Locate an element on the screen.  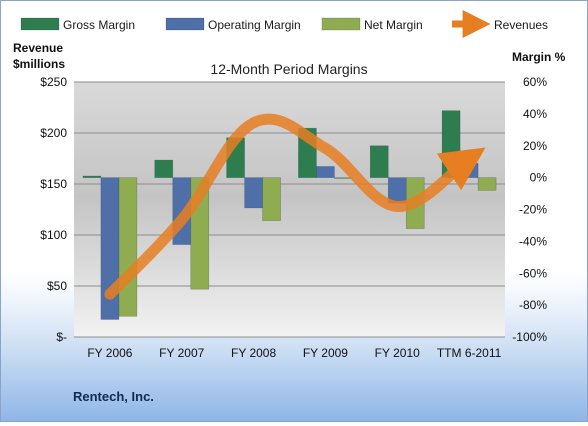
legend-swatch-gross-margin is located at coordinates (40, 24).